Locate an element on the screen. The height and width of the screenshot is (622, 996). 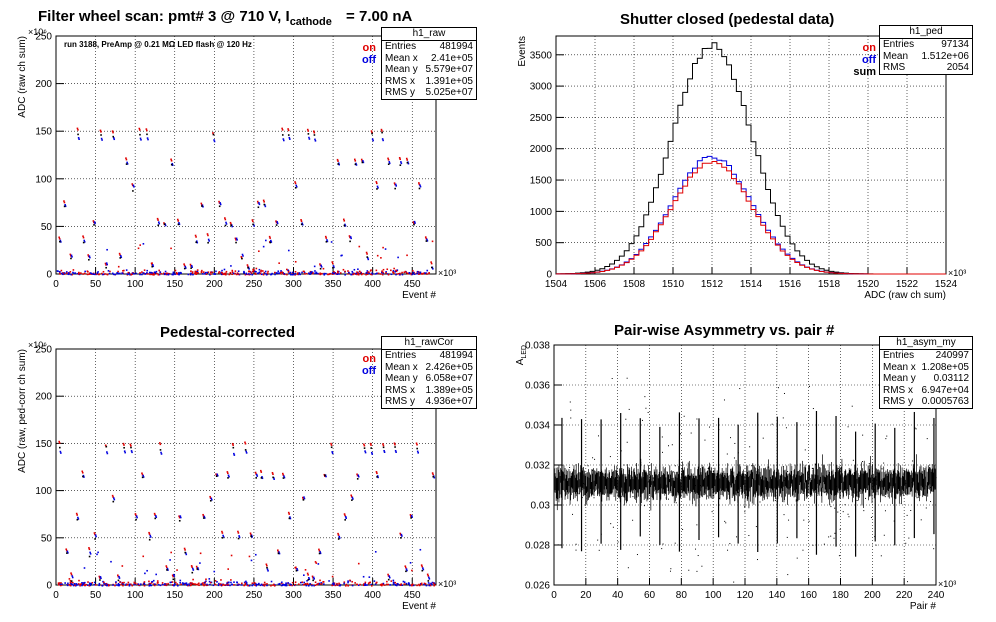
data-points is located at coordinates (246, 513).